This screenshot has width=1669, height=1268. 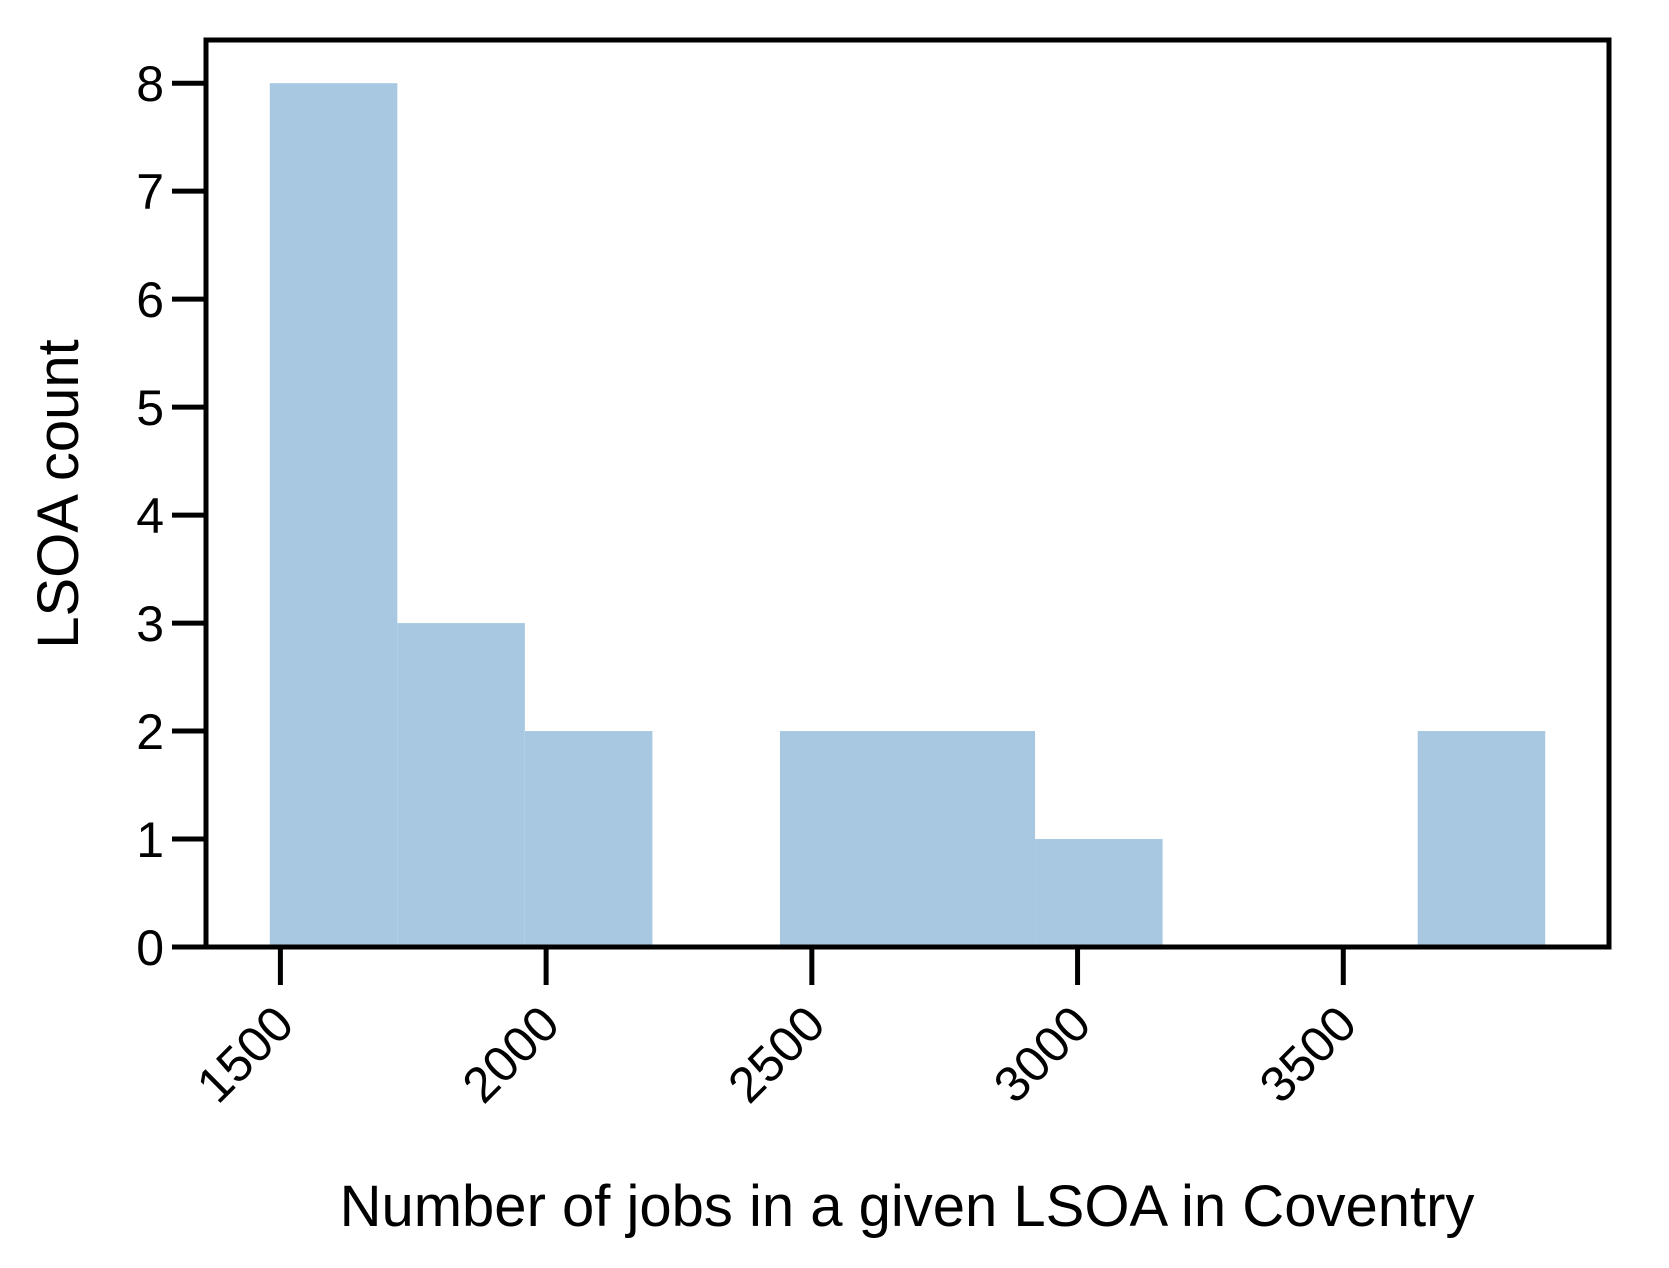 What do you see at coordinates (1308, 1054) in the screenshot?
I see `x-tick-label: 3500` at bounding box center [1308, 1054].